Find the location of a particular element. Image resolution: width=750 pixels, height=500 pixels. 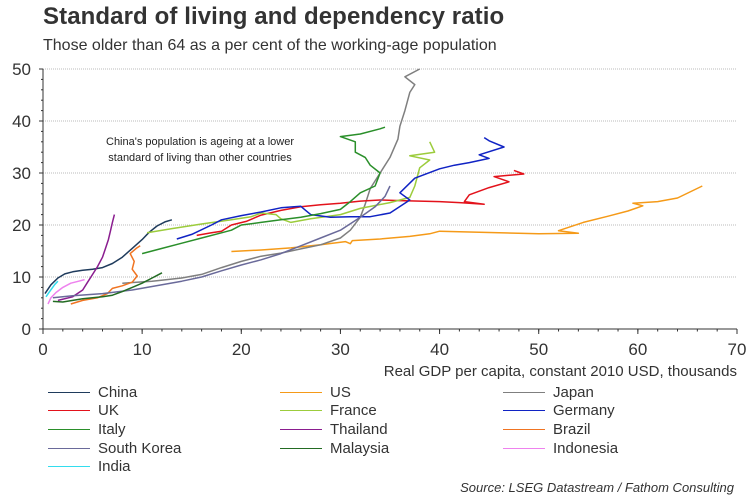

x-tick-label: 30 is located at coordinates (340, 349).